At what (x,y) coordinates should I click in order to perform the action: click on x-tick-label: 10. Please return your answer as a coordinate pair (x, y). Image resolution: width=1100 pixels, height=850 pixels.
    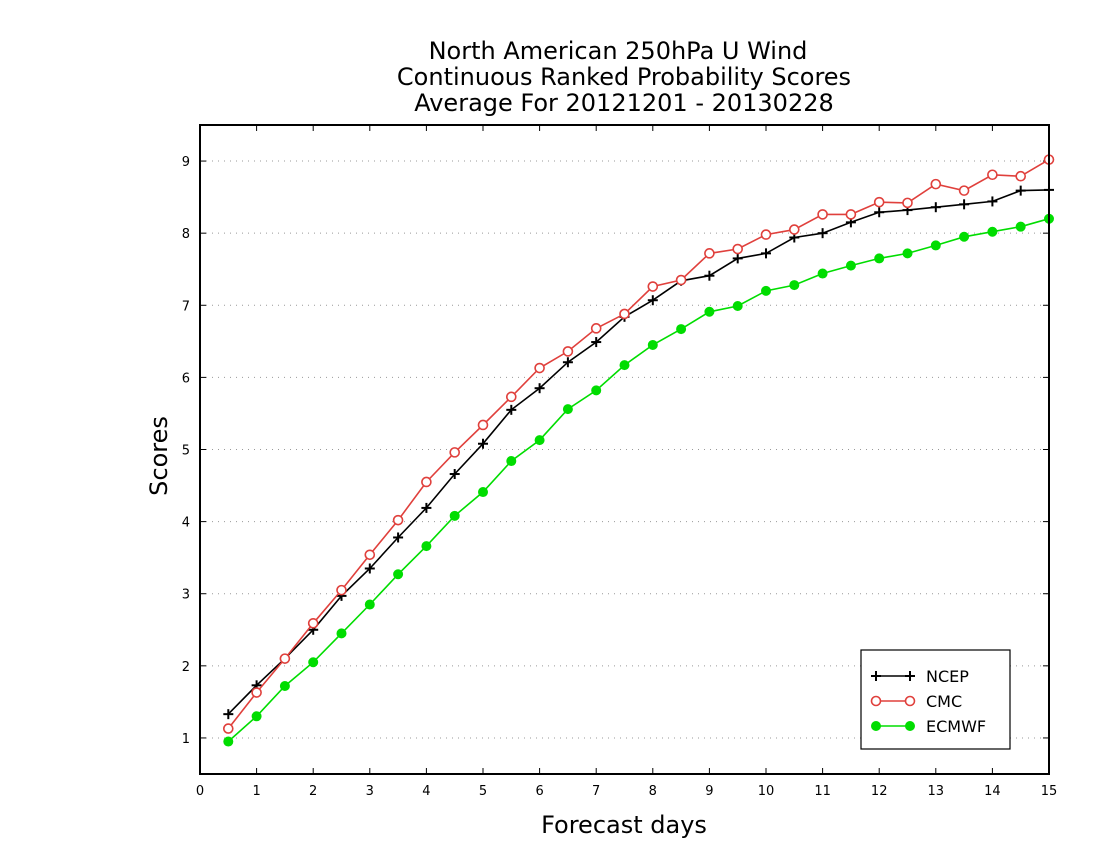
    Looking at the image, I should click on (766, 791).